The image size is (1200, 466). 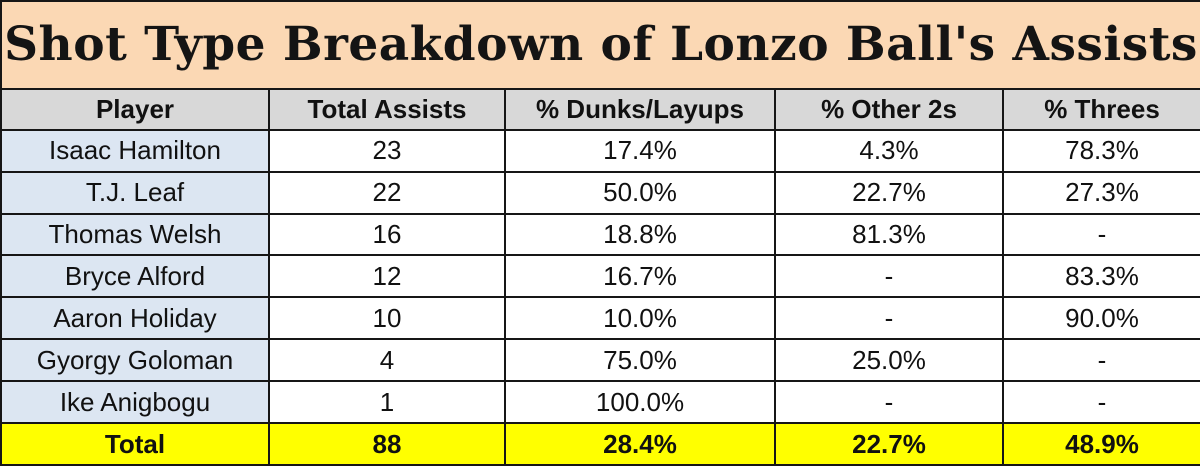 I want to click on player-name-cell: Thomas Welsh, so click(x=135, y=234).